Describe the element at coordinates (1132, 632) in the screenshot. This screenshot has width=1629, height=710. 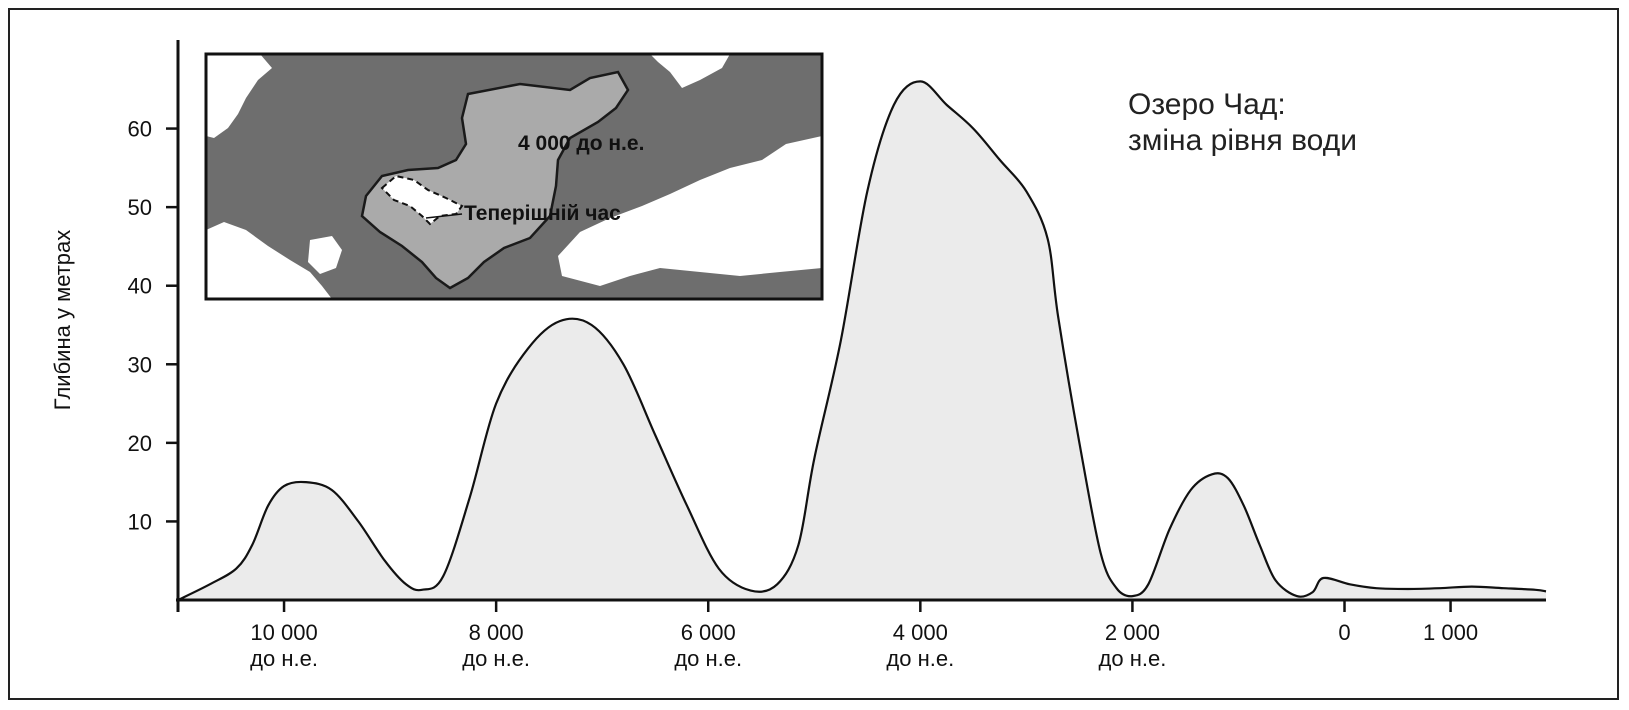
I see `x-tick-label: 2 000` at that location.